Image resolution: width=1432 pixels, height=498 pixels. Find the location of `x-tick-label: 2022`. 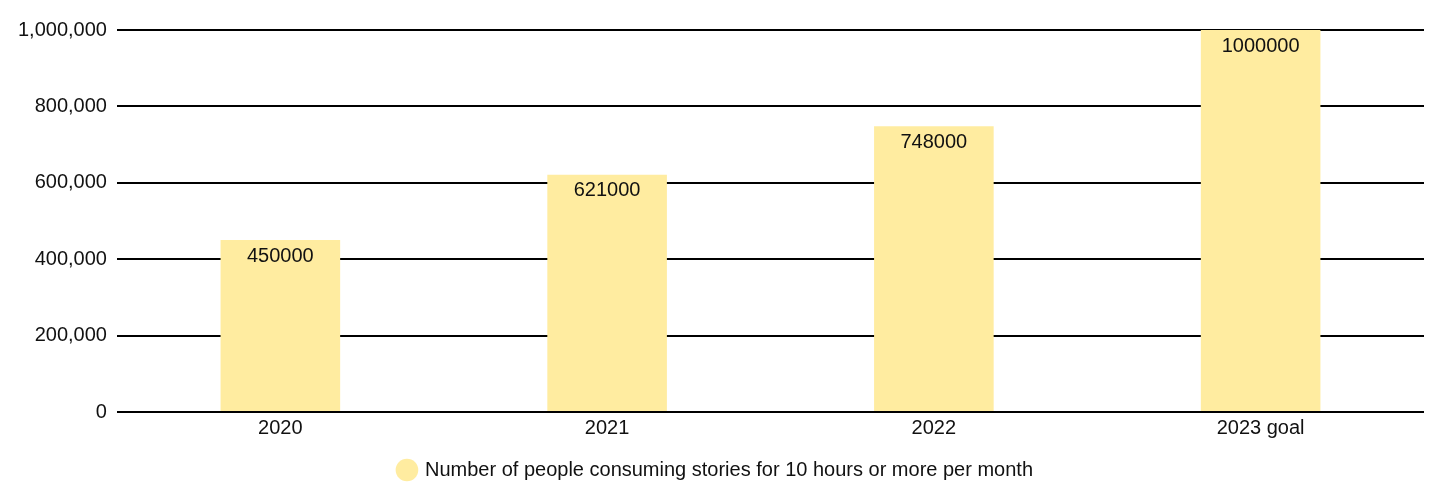

x-tick-label: 2022 is located at coordinates (934, 426).